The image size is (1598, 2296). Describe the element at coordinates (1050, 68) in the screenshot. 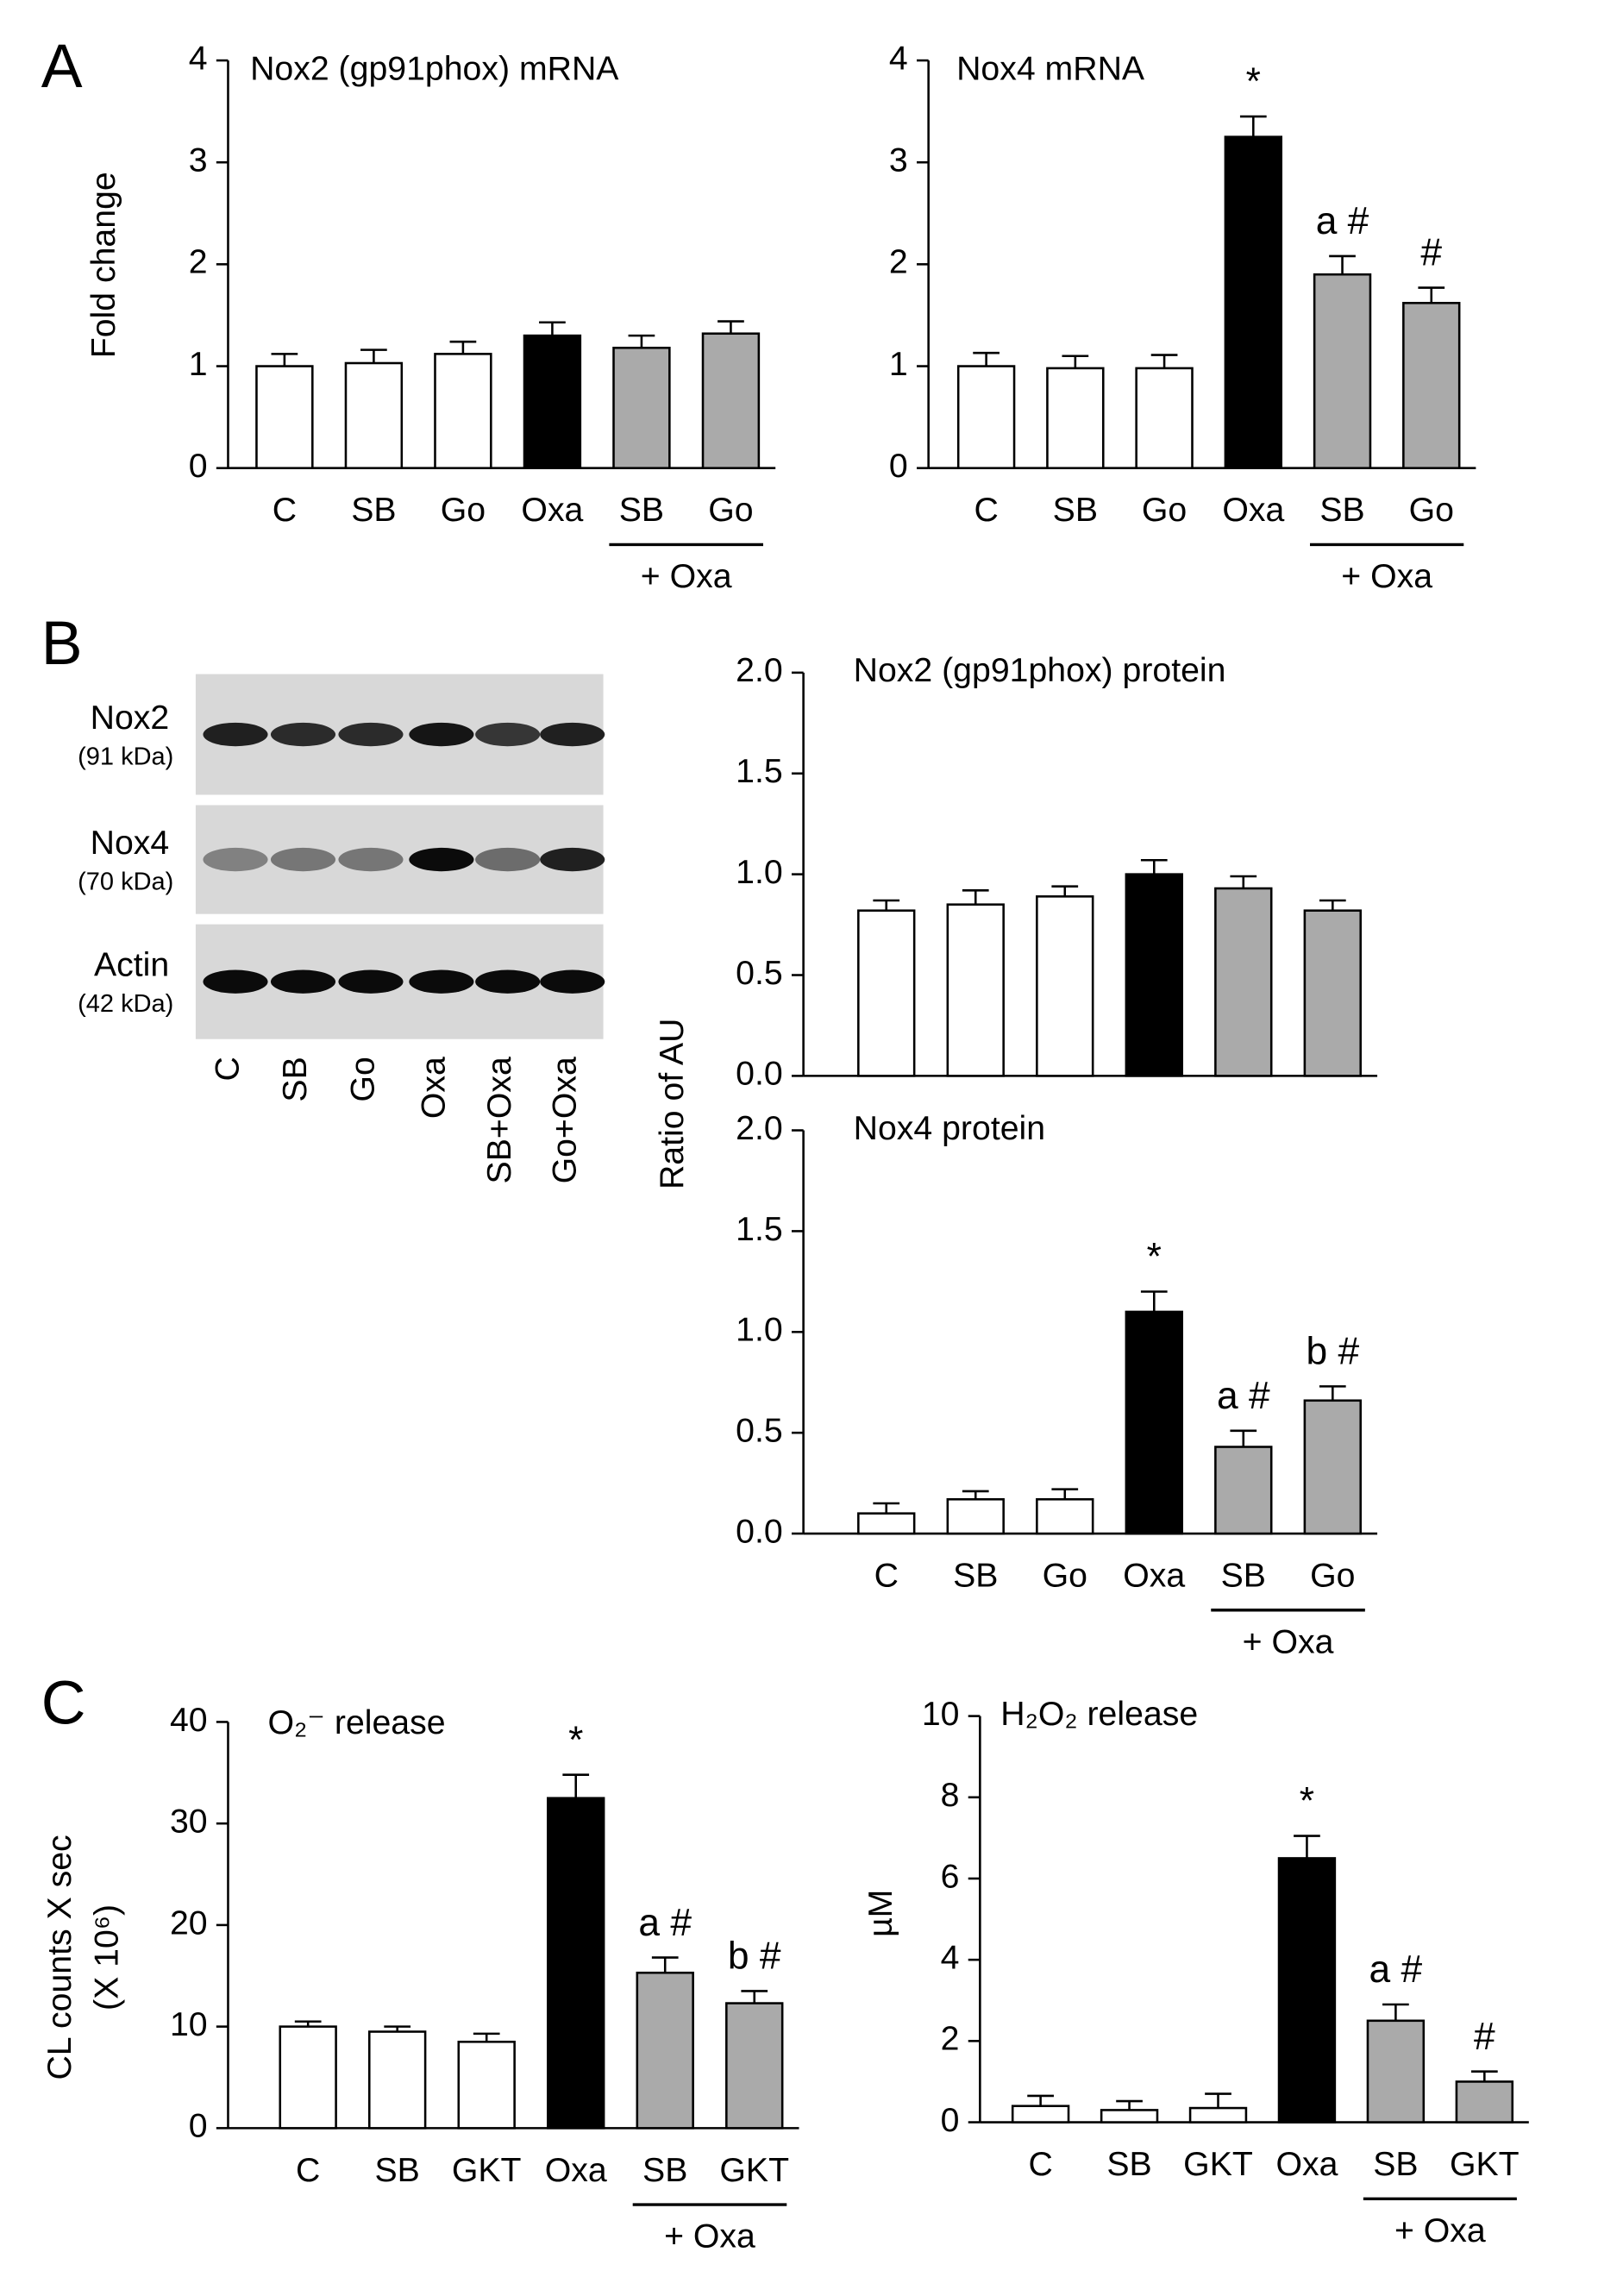

I see `chart-title: Nox4 mRNA` at that location.